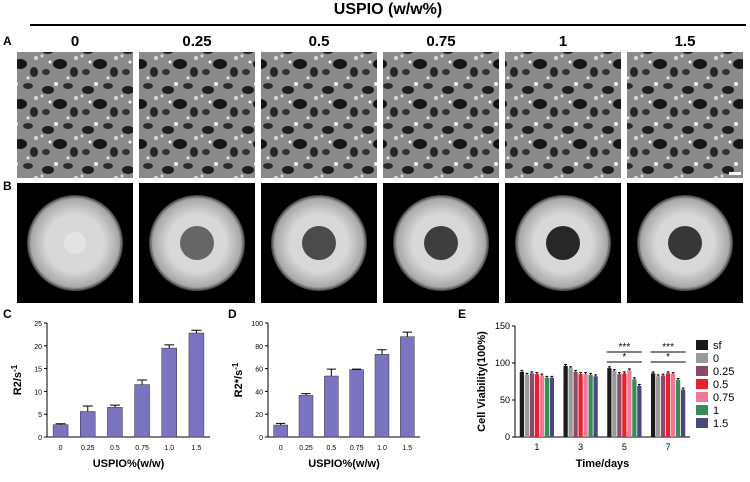 The width and height of the screenshot is (750, 482). Describe the element at coordinates (344, 464) in the screenshot. I see `x-axis-label: USPIO%(w/w)` at that location.